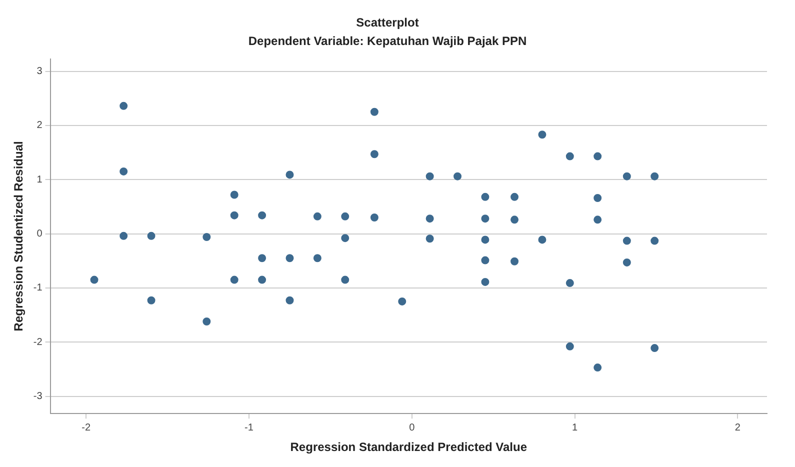  I want to click on x-axis-title: Regression Standardized Predicted Value, so click(409, 447).